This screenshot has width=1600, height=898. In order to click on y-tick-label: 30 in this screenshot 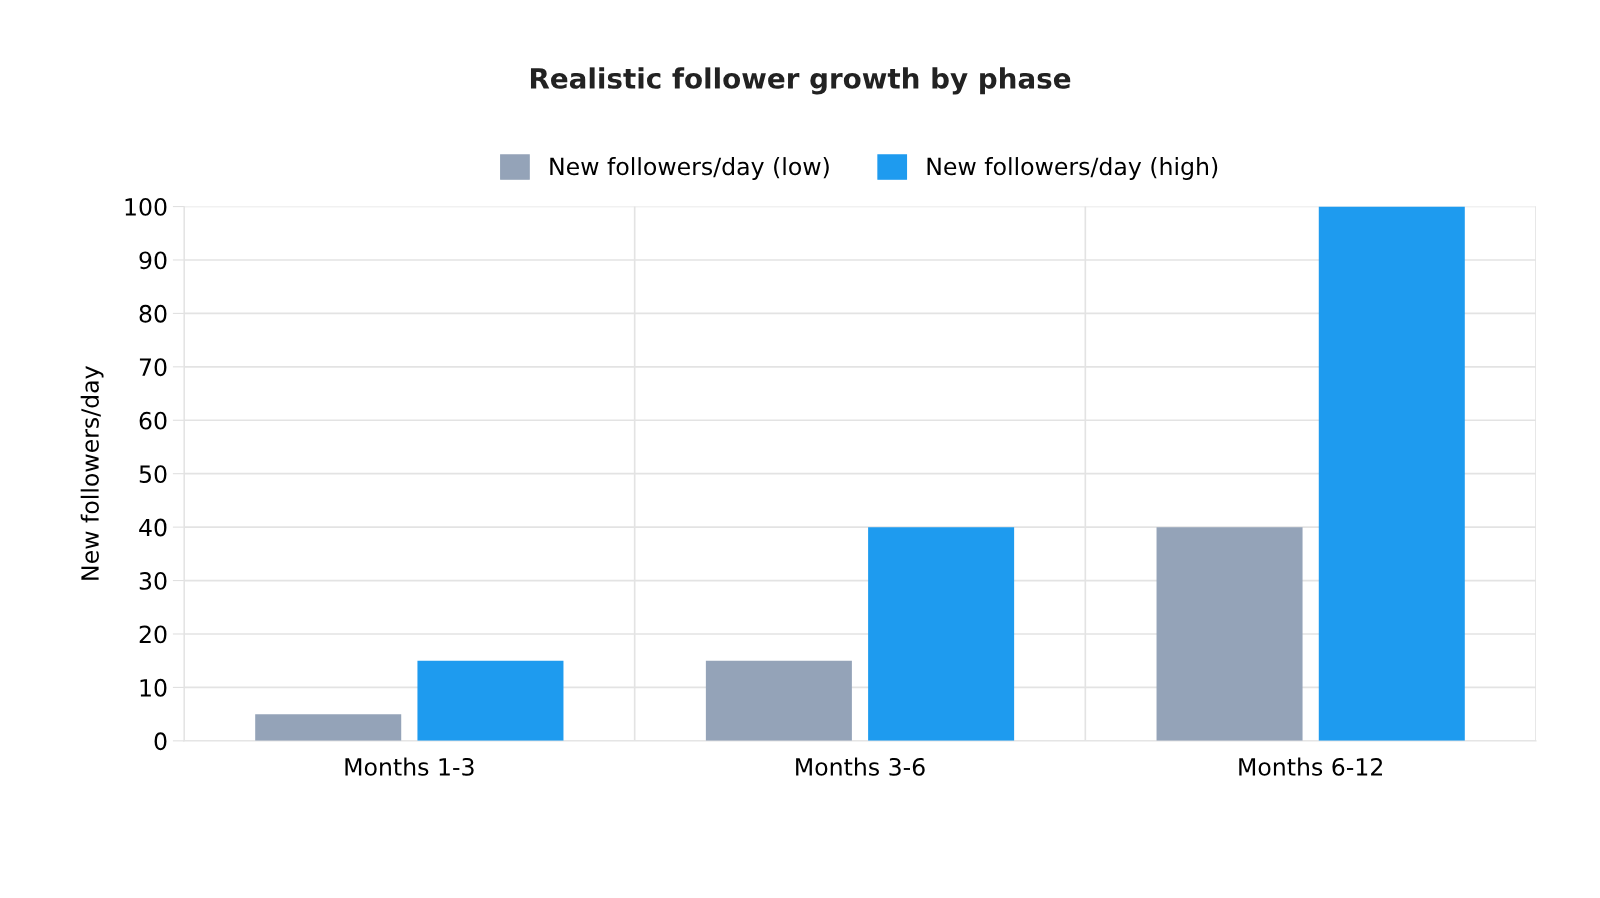, I will do `click(153, 581)`.